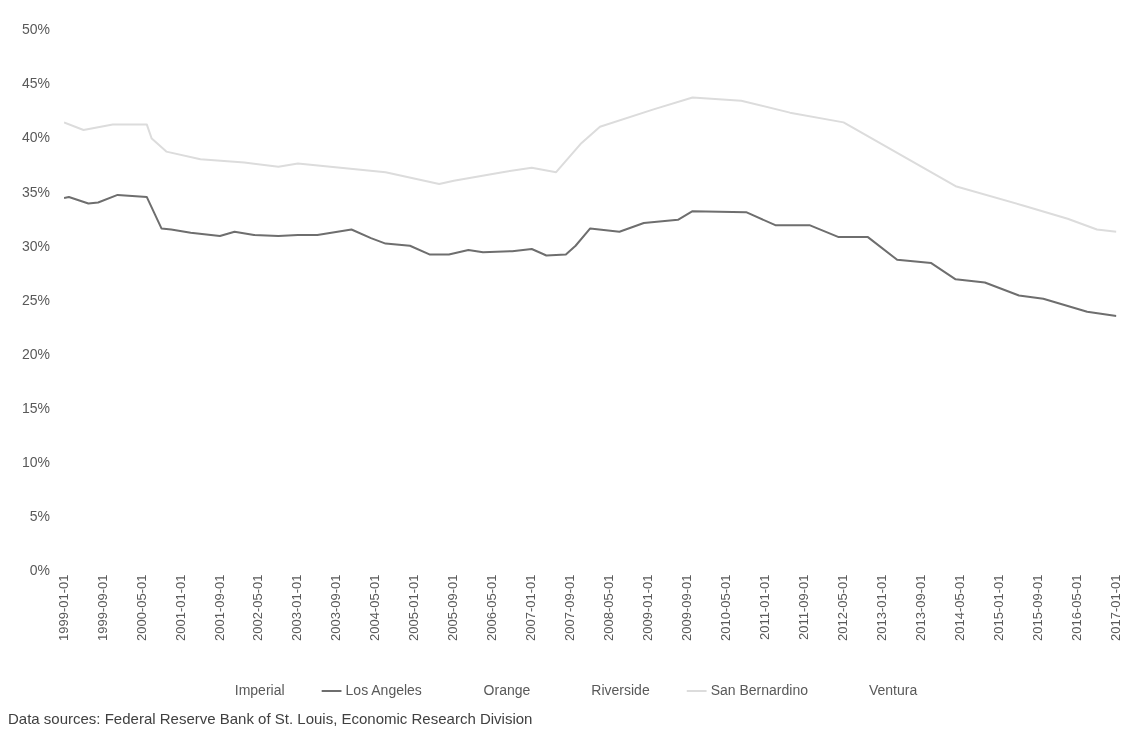 This screenshot has height=746, width=1143. What do you see at coordinates (1115, 607) in the screenshot?
I see `x-tick-label: 2017-01-01` at bounding box center [1115, 607].